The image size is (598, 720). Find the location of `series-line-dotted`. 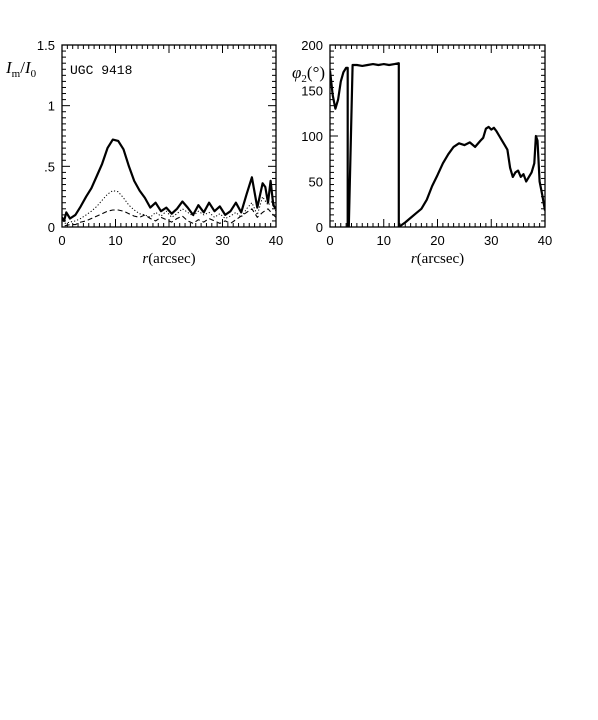

series-line-dotted is located at coordinates (170, 207).